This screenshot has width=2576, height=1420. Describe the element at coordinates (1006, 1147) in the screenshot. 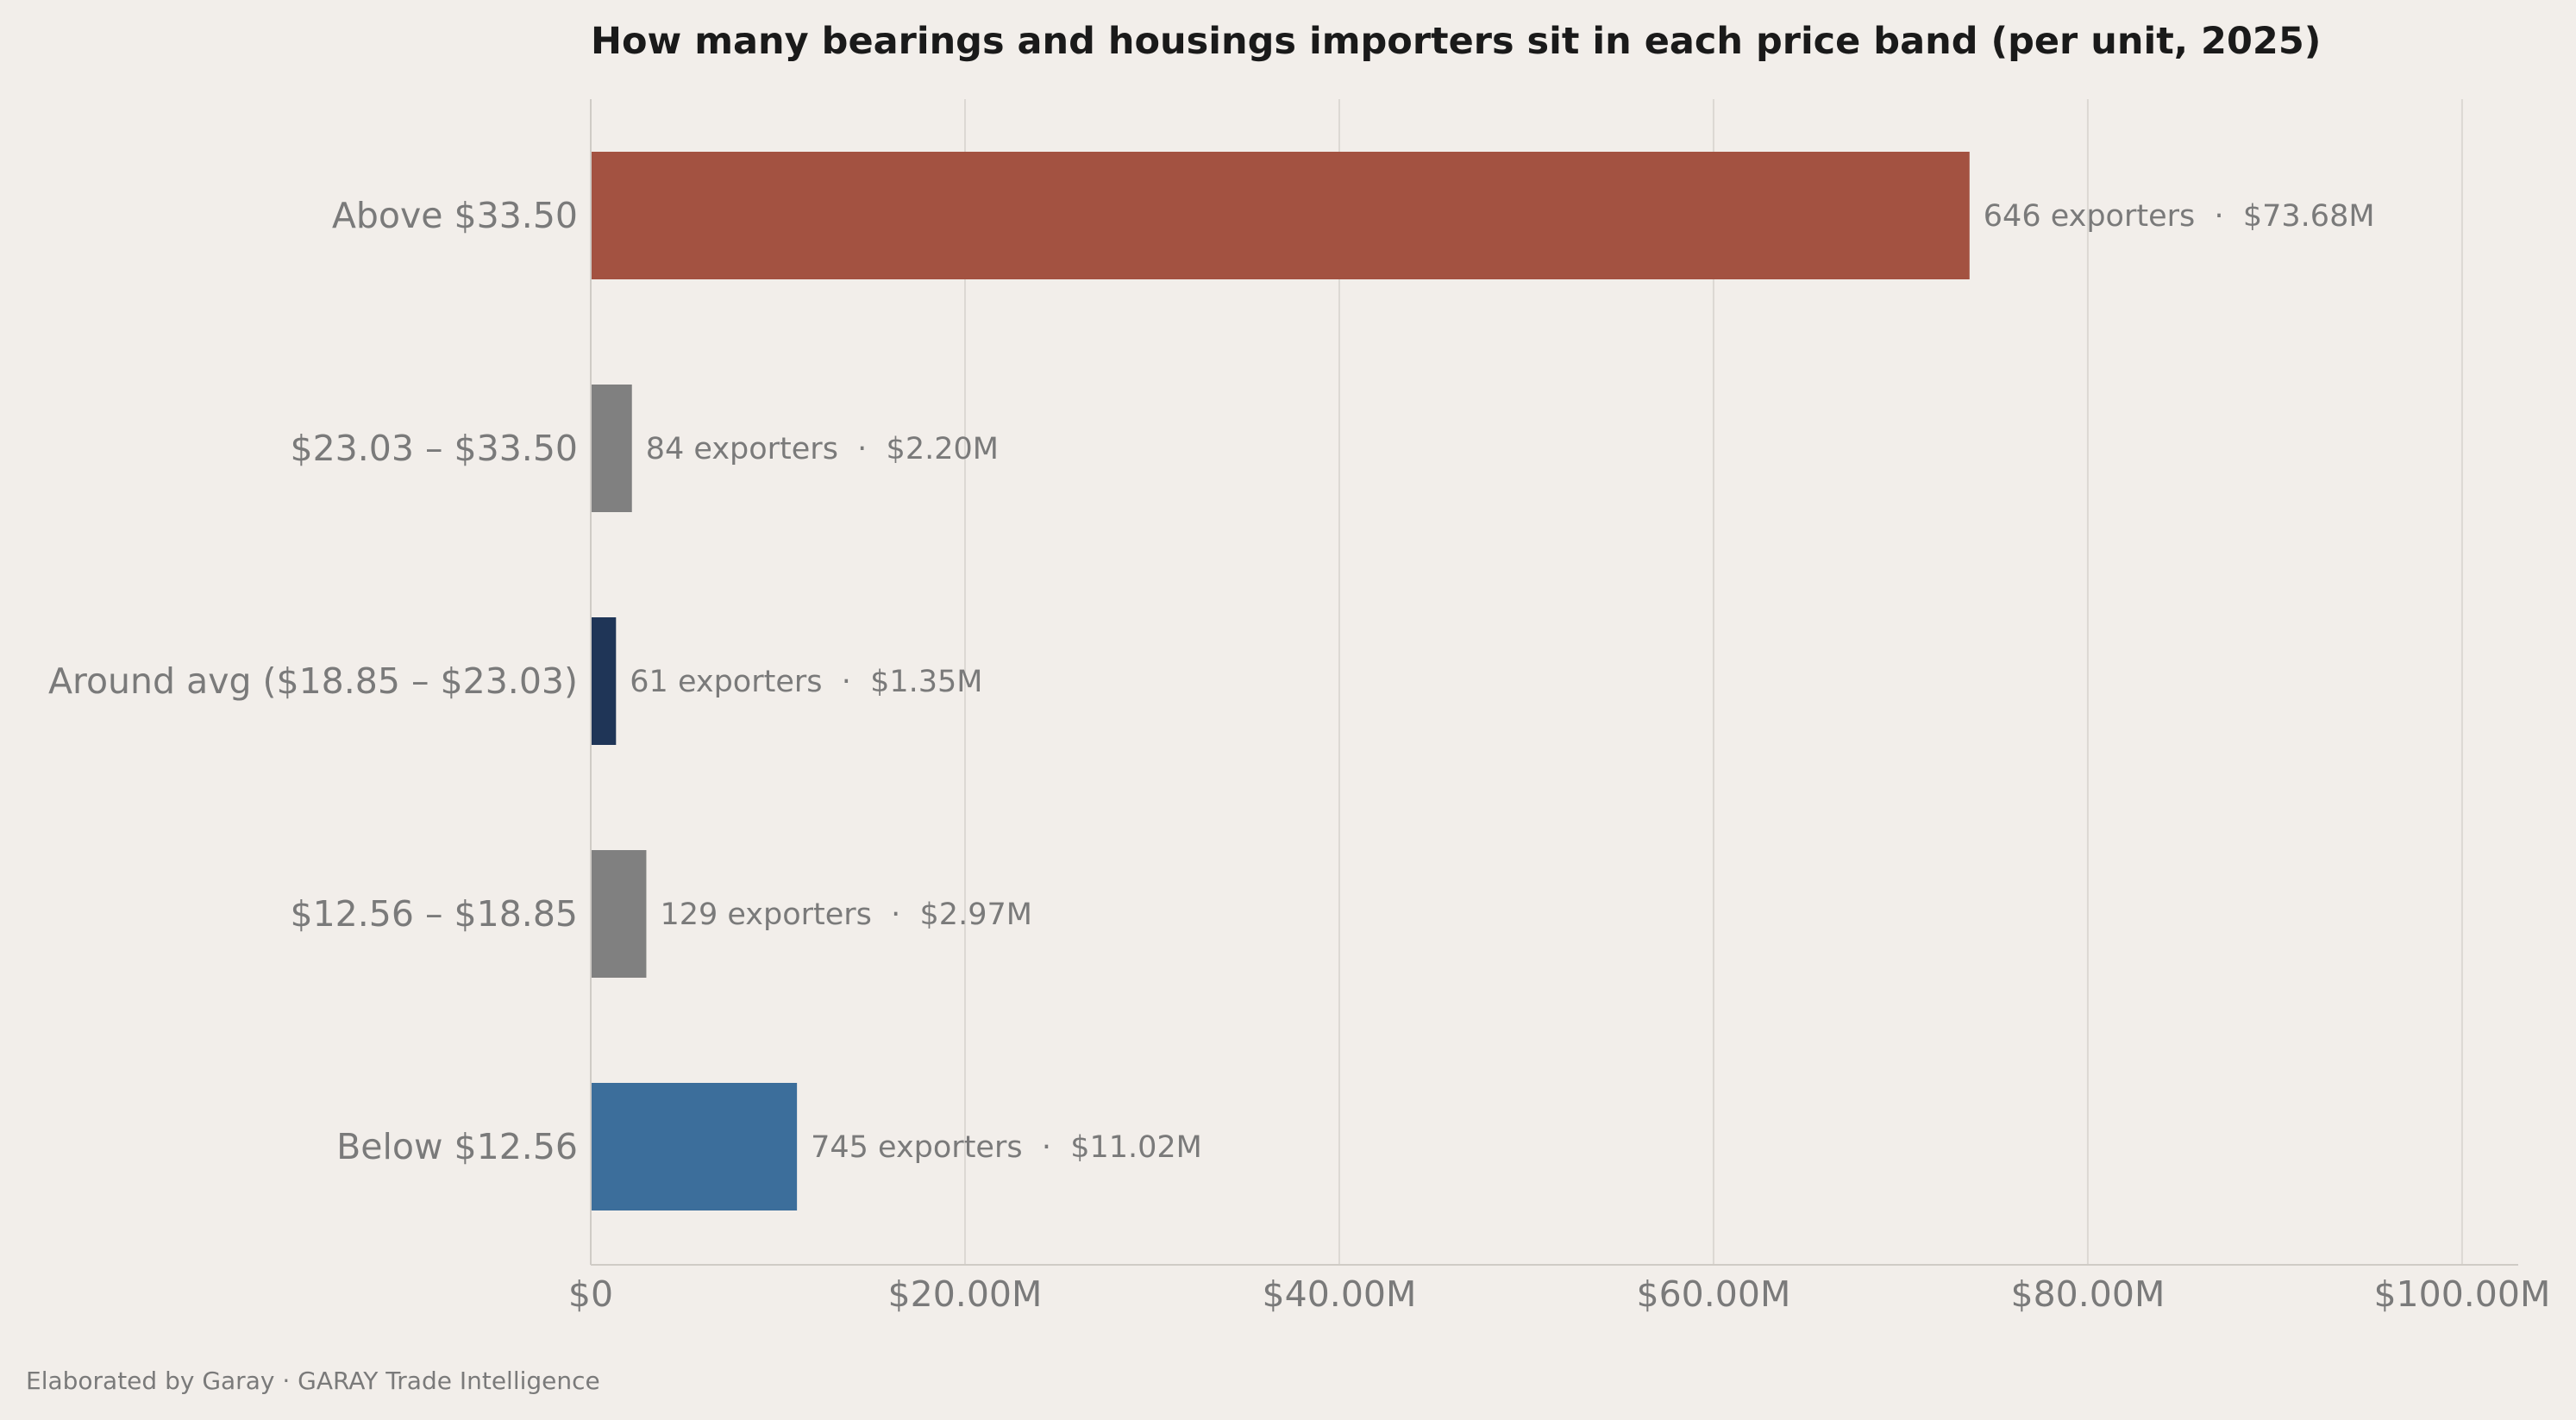

I see `bar-data-label: 745 exporters · $11.02M` at that location.